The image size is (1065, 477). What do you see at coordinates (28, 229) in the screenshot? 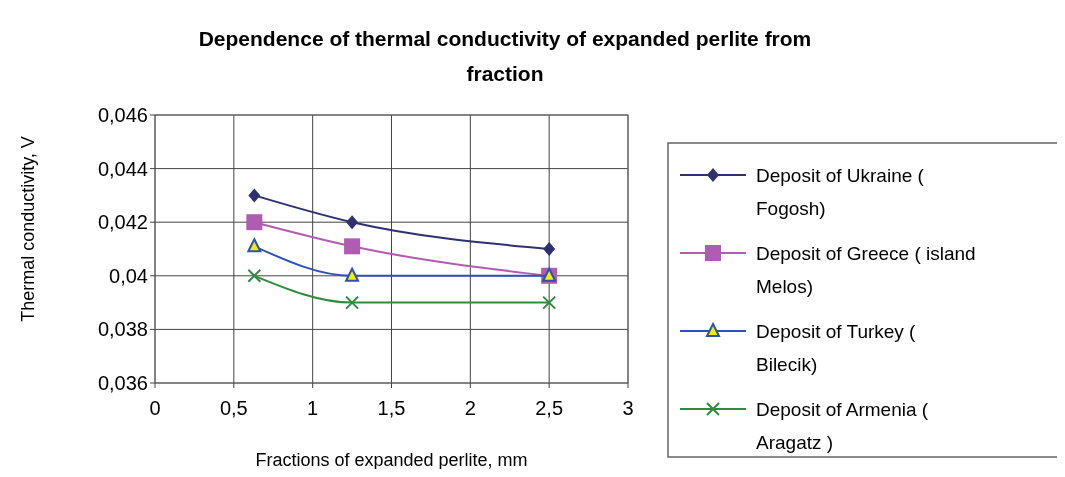
I see `y-axis-title: Thermal conductivity, V` at bounding box center [28, 229].